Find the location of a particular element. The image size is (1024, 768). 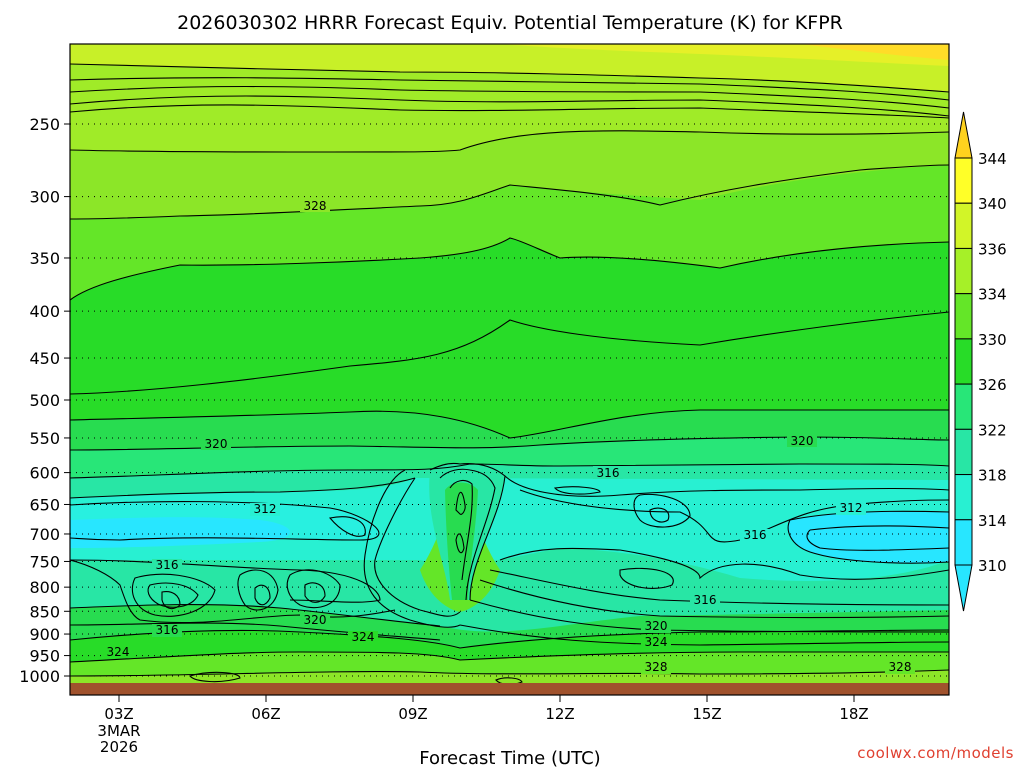

band-314-right-pocket is located at coordinates (662, 511).